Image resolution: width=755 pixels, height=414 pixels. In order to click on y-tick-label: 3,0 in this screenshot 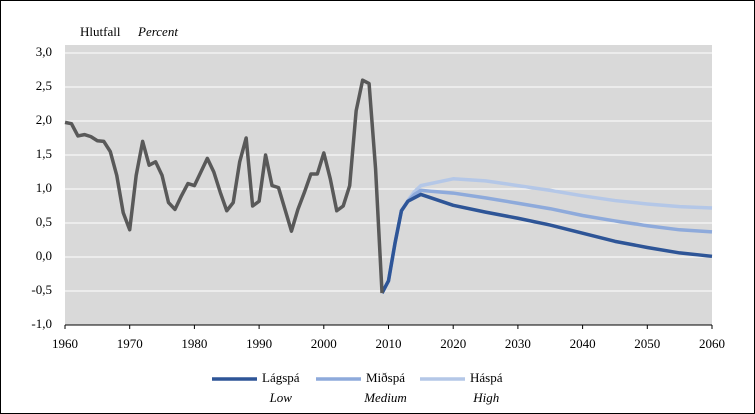, I will do `click(44, 51)`.